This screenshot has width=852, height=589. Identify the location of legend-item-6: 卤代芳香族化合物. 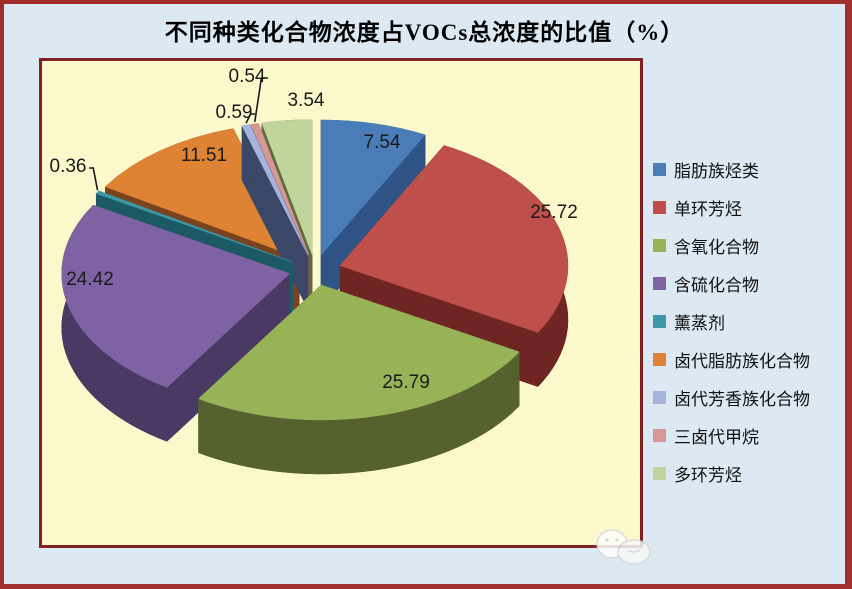
(731, 397).